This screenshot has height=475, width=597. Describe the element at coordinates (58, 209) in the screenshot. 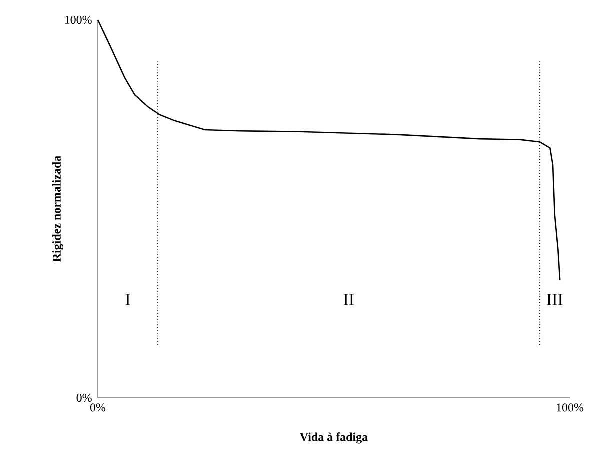

I see `y-axis-title: Rigidez normalizada` at that location.